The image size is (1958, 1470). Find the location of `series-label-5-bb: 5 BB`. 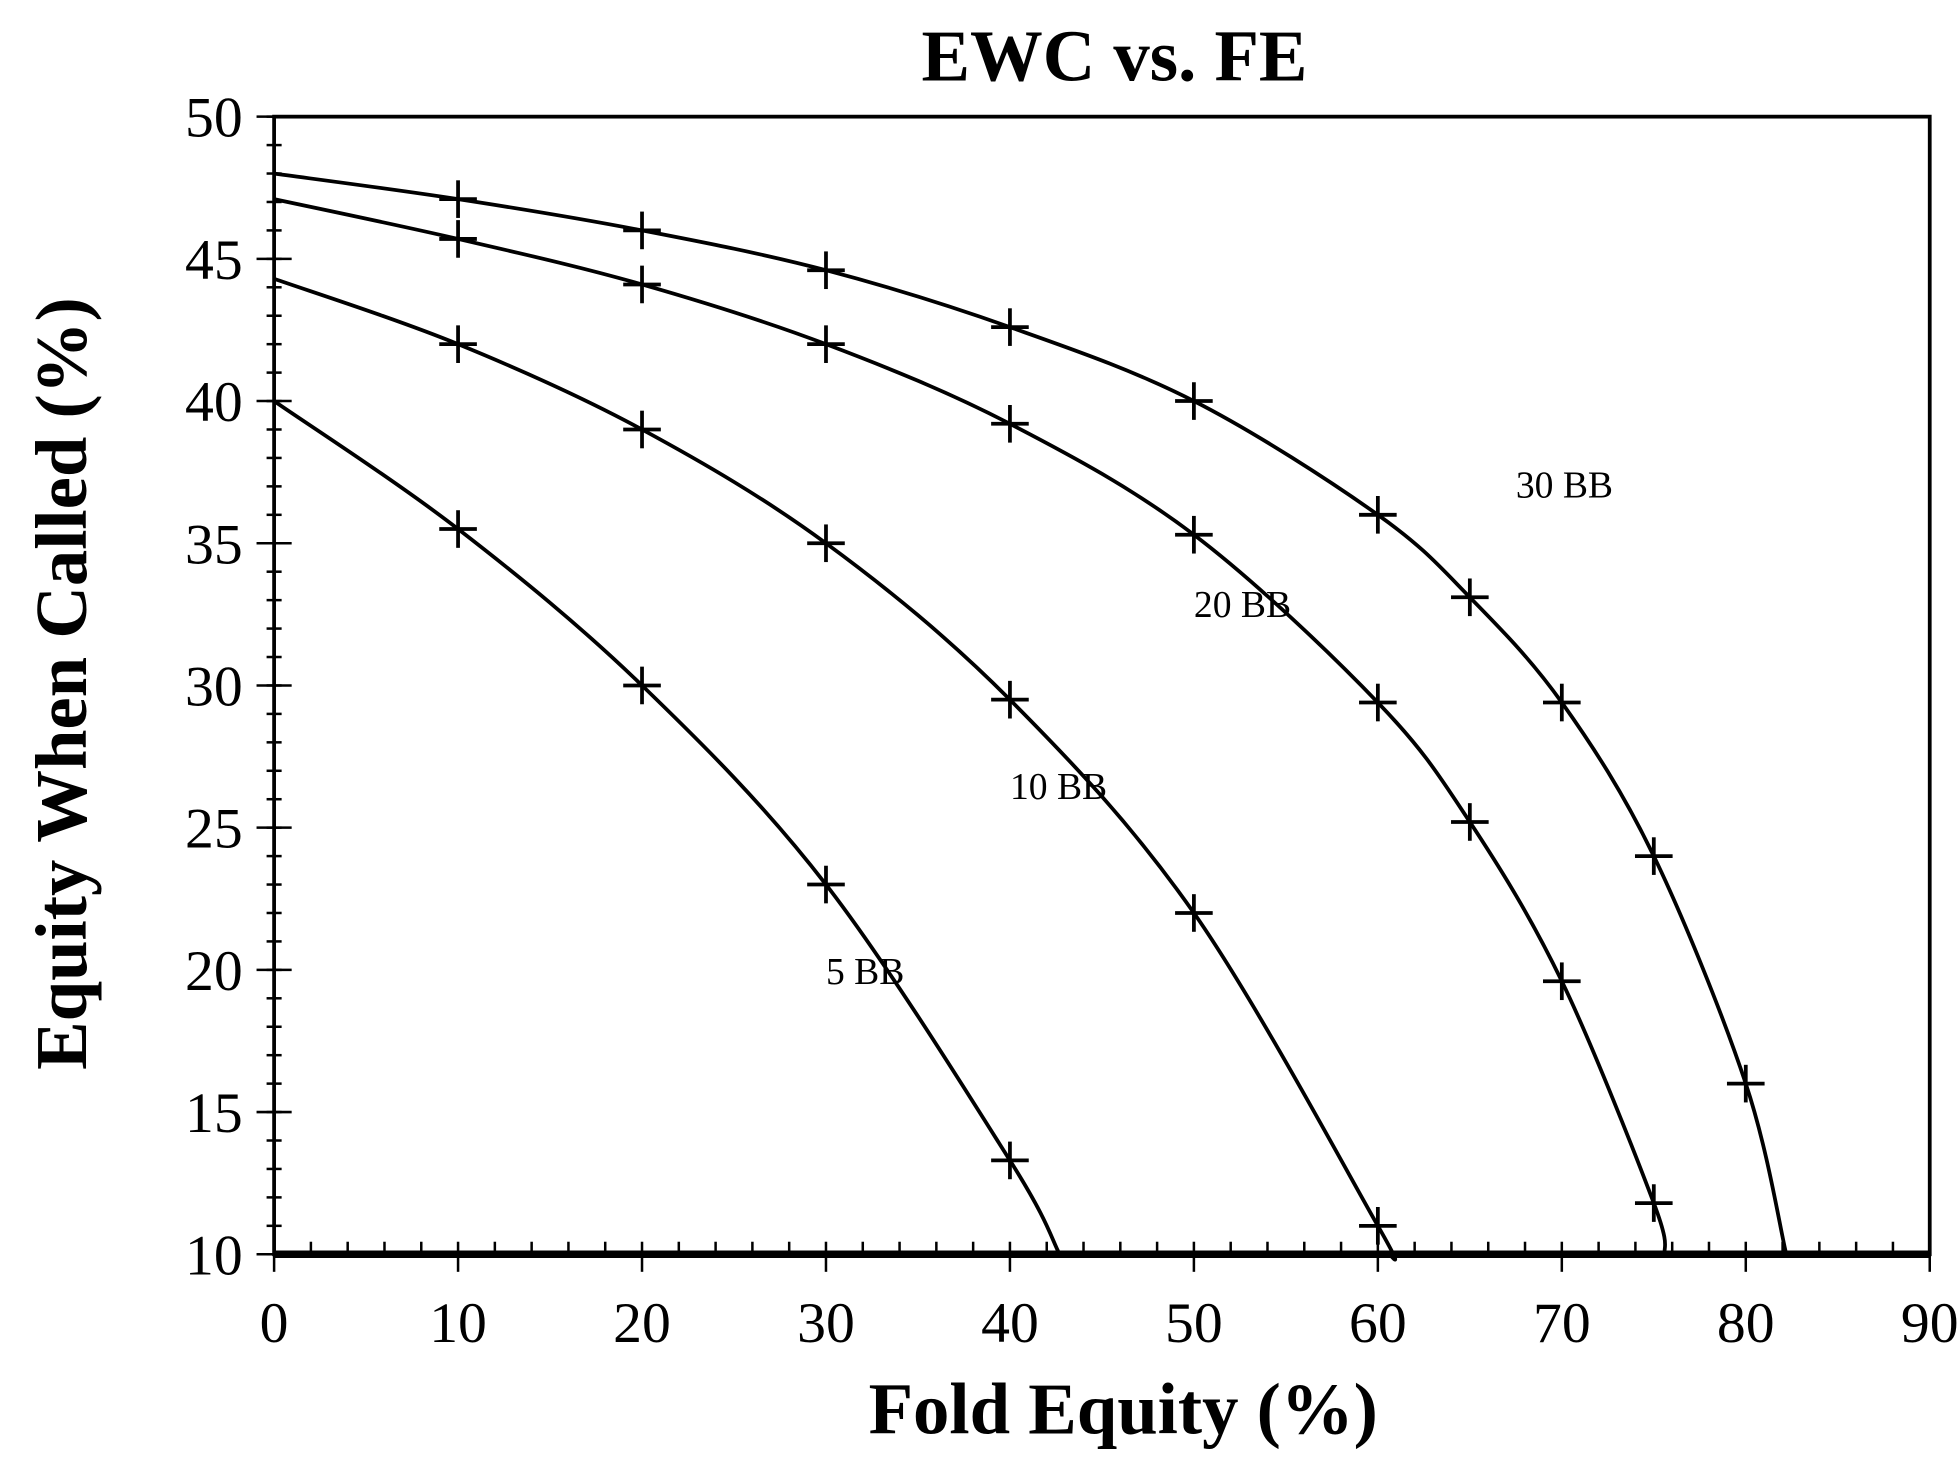

series-label-5-bb: 5 BB is located at coordinates (865, 972).